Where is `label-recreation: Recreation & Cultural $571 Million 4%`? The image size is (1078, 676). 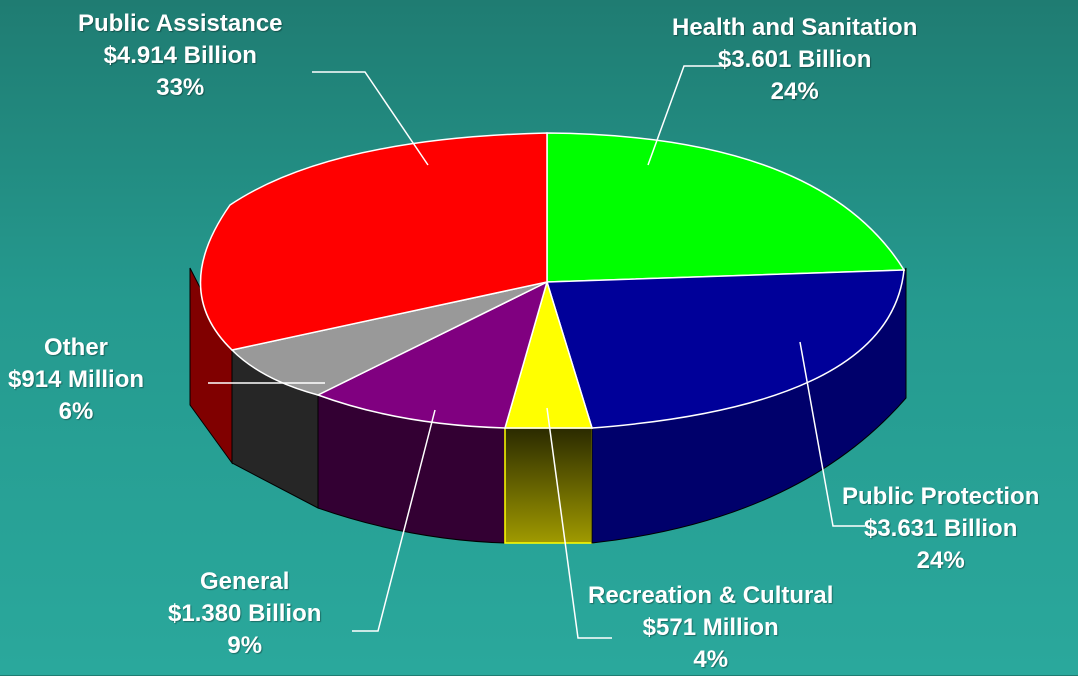
label-recreation: Recreation & Cultural $571 Million 4% is located at coordinates (710, 628).